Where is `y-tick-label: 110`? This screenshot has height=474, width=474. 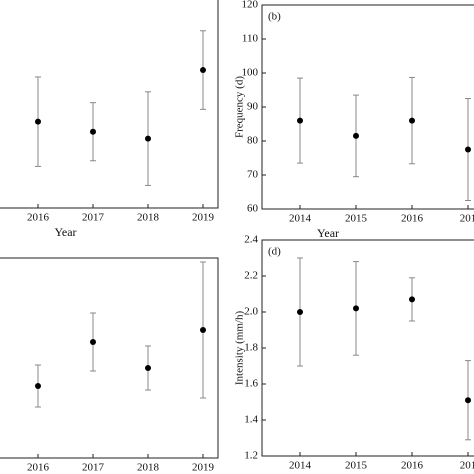 y-tick-label: 110 is located at coordinates (250, 39).